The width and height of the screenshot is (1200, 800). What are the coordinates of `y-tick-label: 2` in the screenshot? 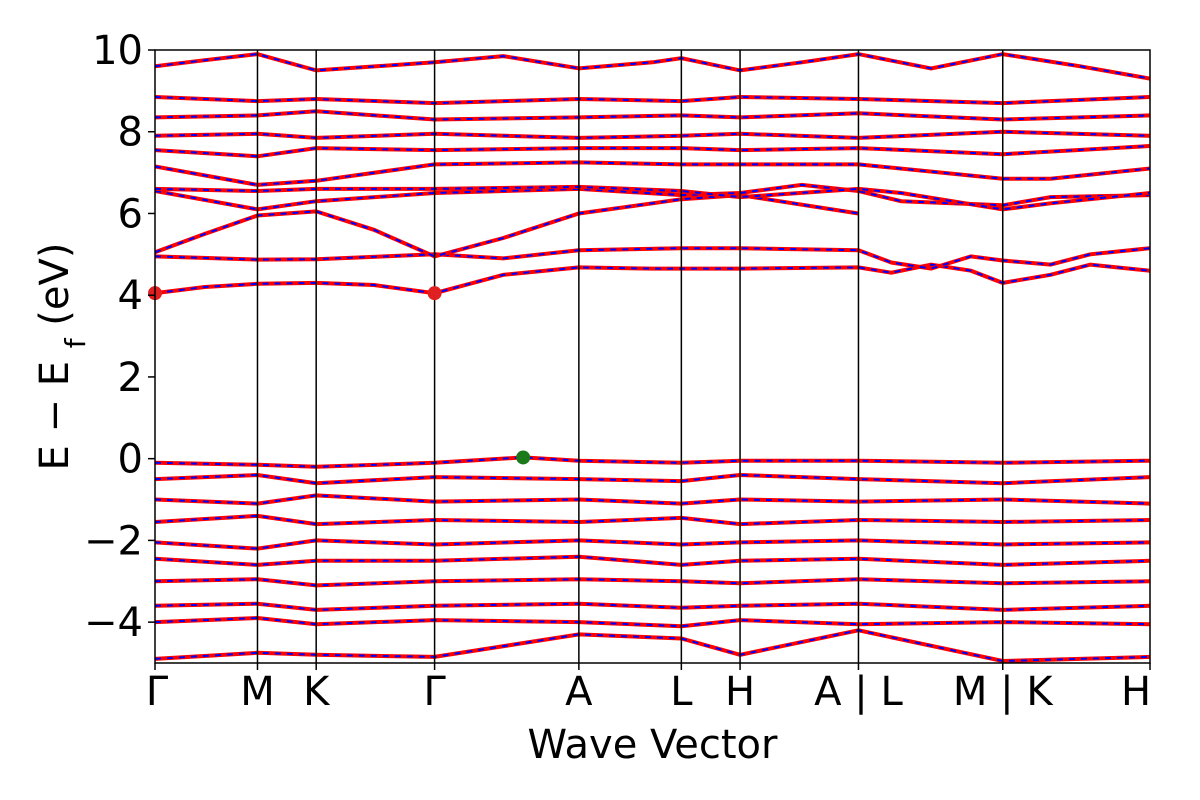 It's located at (130, 378).